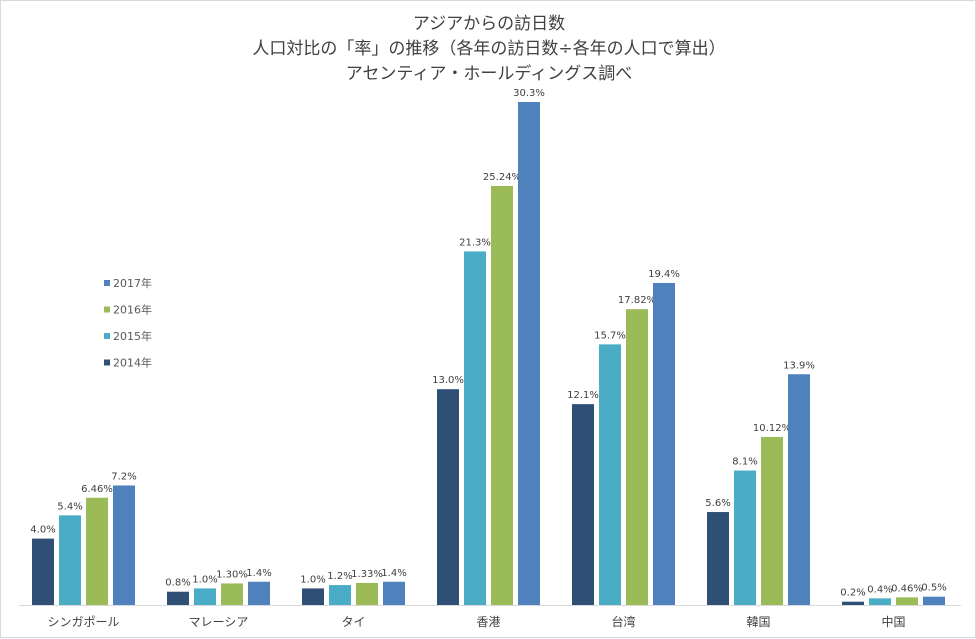 This screenshot has height=639, width=976. Describe the element at coordinates (799, 365) in the screenshot. I see `data-label: 13.9%` at that location.